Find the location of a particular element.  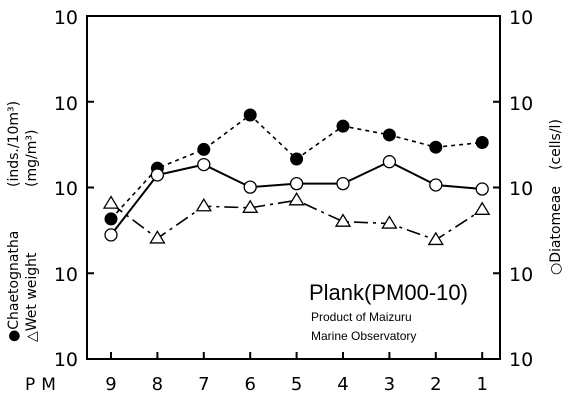

left-axis-legend-chaetognatha: ●Chaetognatha is located at coordinates (14, 286).